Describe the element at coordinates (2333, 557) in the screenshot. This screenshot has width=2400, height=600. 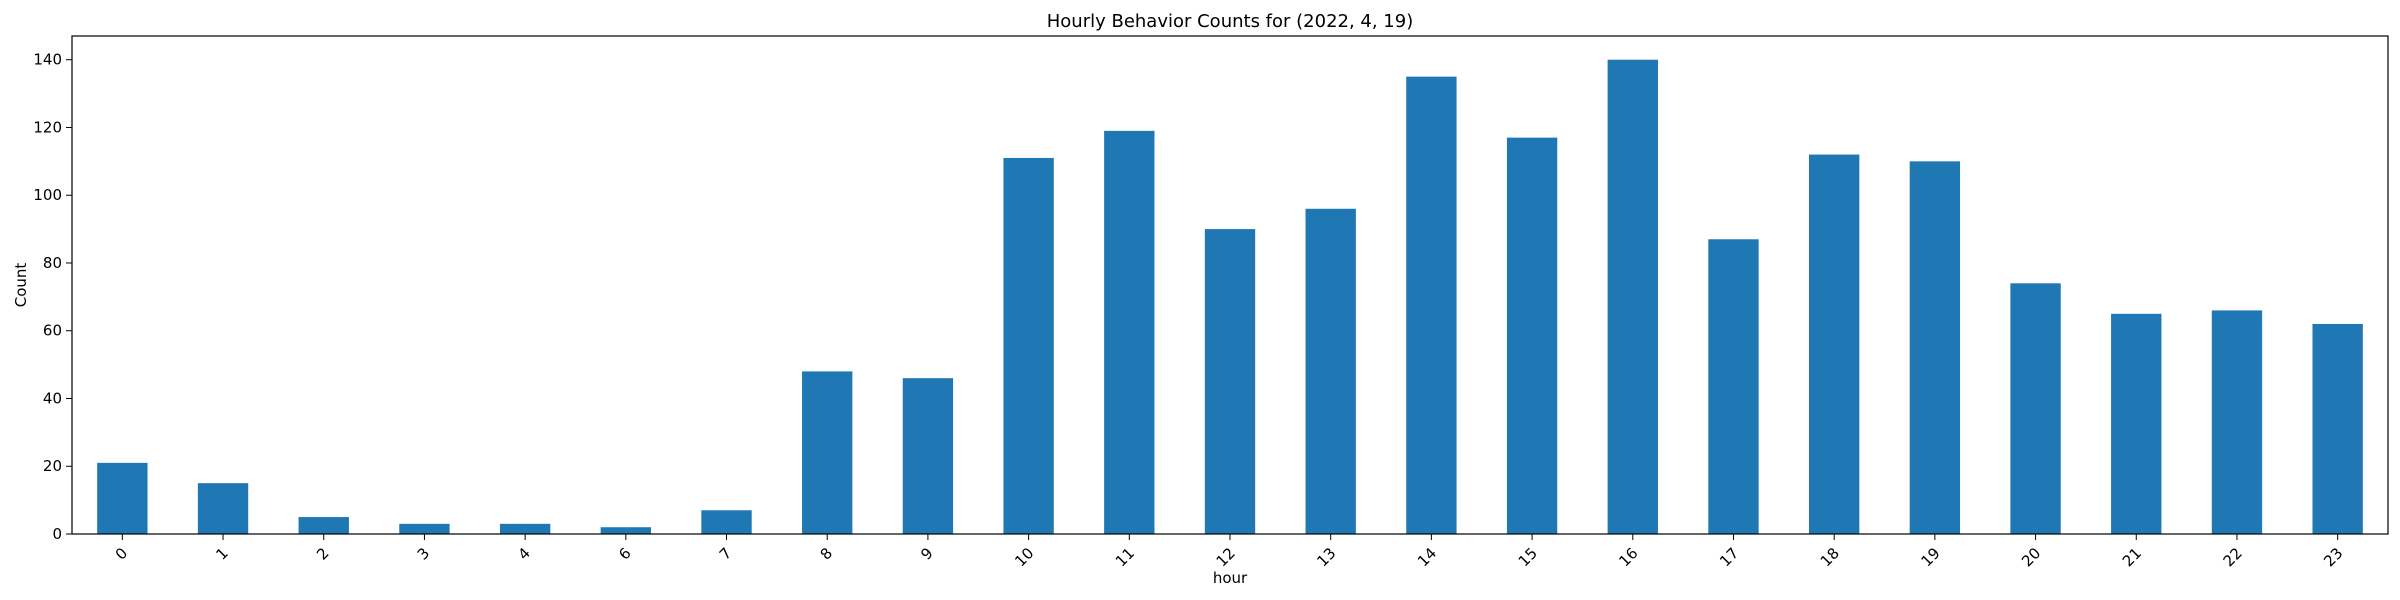
I see `x-tick-label: 23` at that location.